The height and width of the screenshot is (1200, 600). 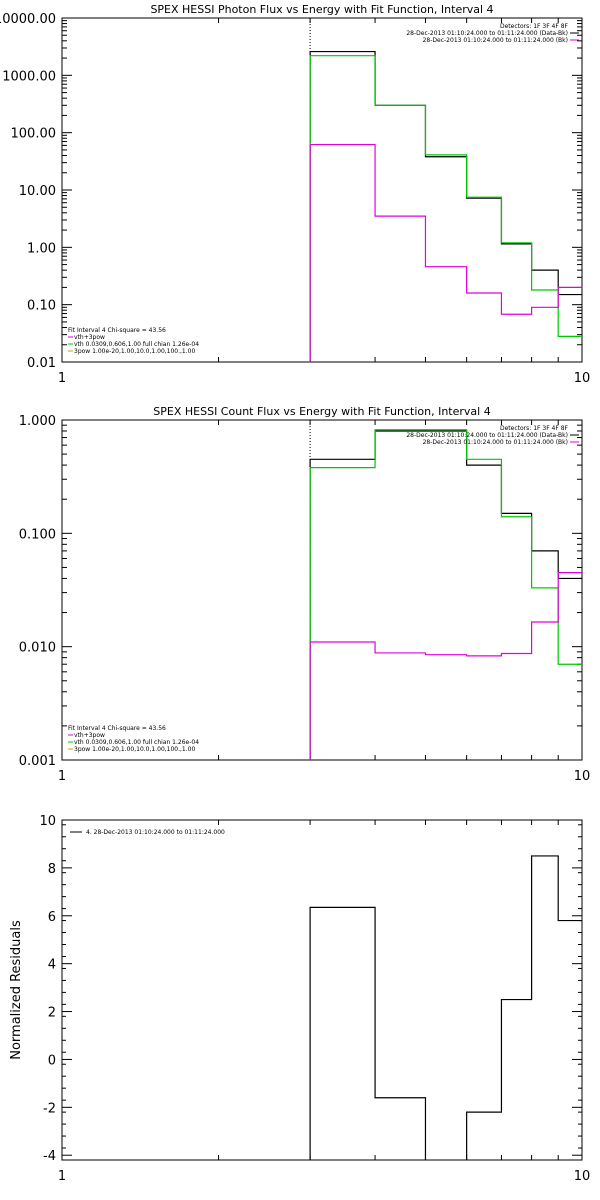 What do you see at coordinates (37, 421) in the screenshot?
I see `y-tick-label: 1.000` at bounding box center [37, 421].